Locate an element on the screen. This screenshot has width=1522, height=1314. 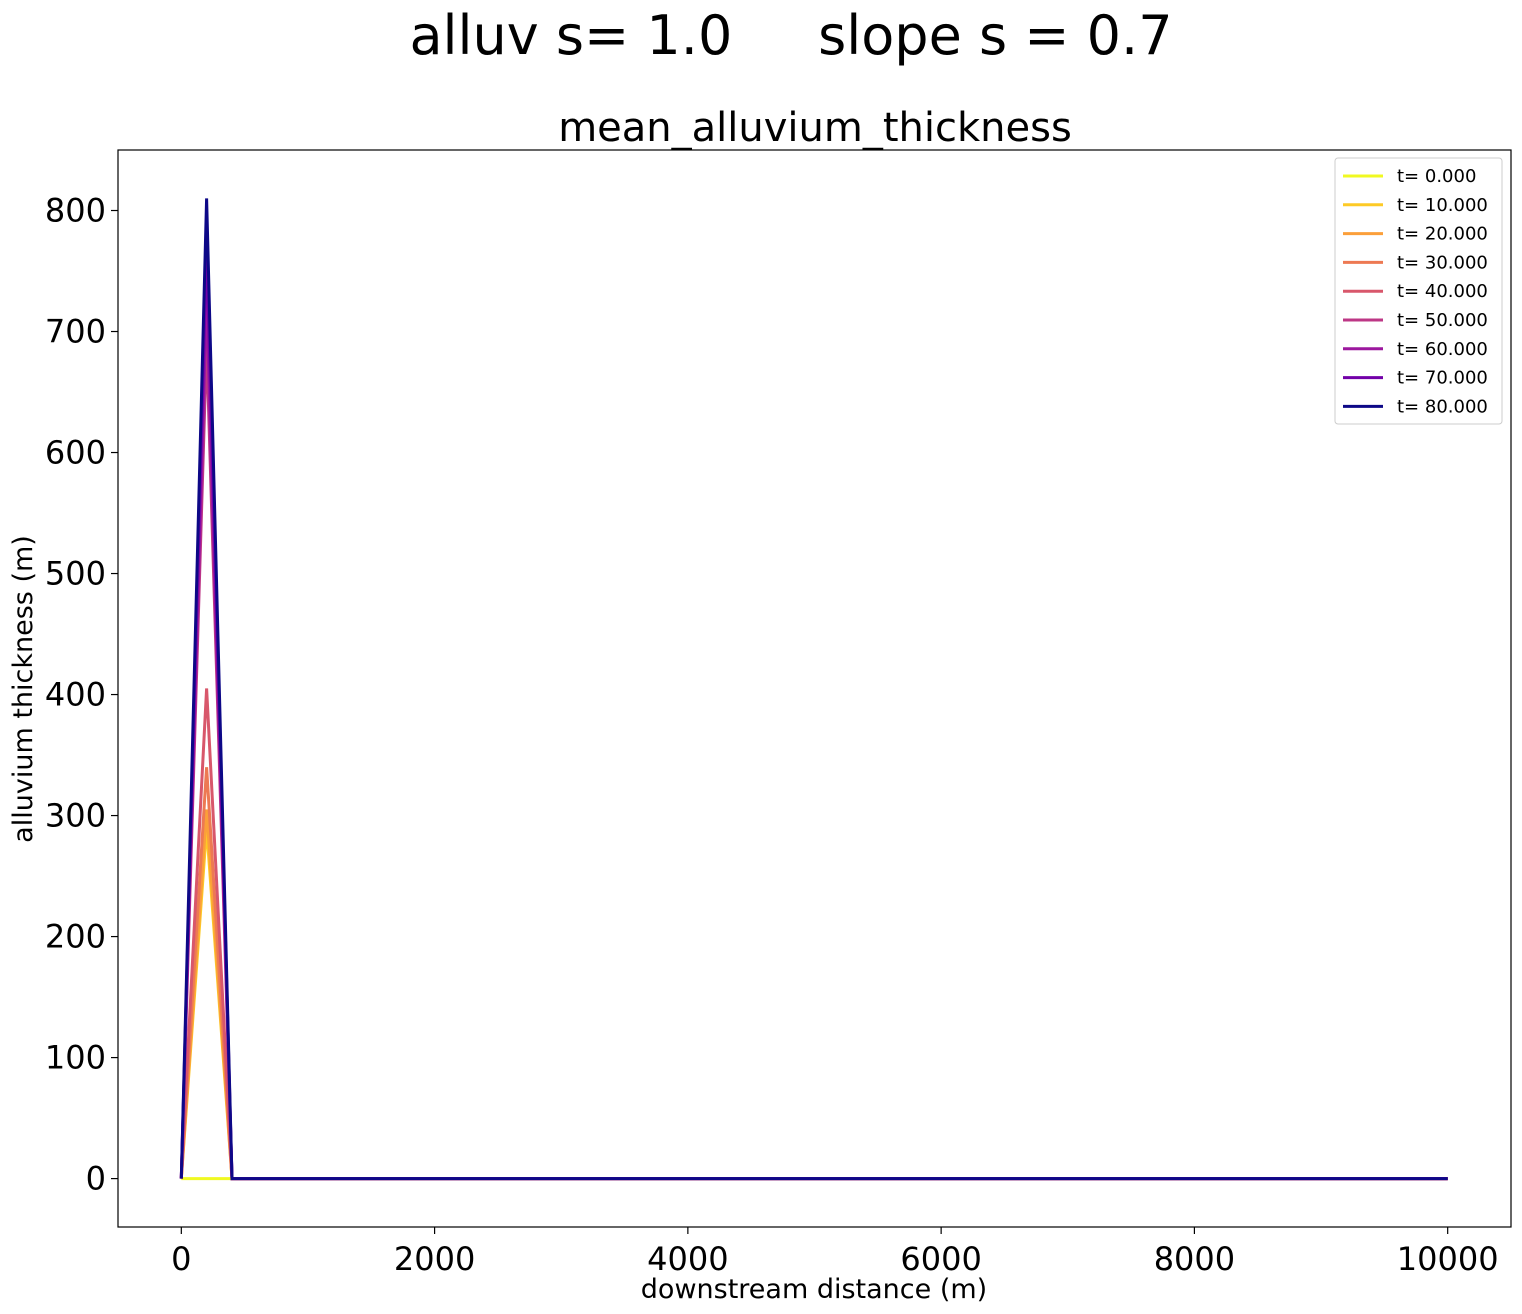
y-tick-label: 400 is located at coordinates (75, 695).